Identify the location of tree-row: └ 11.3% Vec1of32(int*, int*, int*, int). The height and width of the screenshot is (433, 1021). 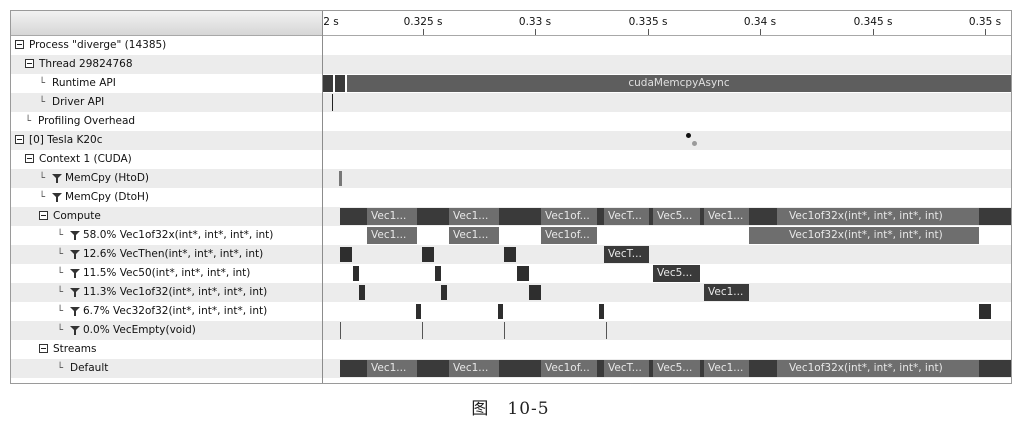
(166, 292).